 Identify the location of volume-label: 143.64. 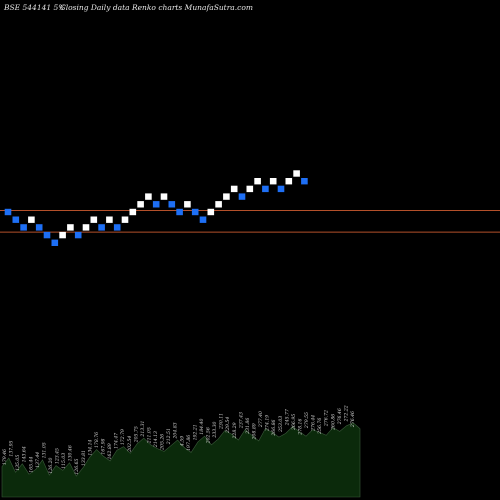
(25, 454).